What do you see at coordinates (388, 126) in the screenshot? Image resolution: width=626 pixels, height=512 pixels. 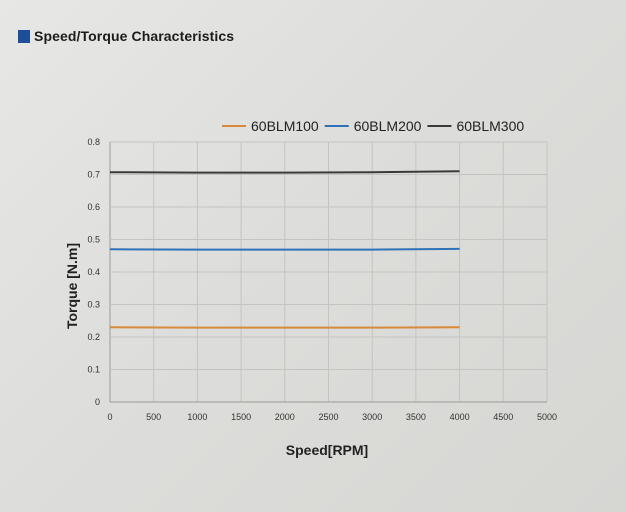 I see `legend-label: 60BLM200` at bounding box center [388, 126].